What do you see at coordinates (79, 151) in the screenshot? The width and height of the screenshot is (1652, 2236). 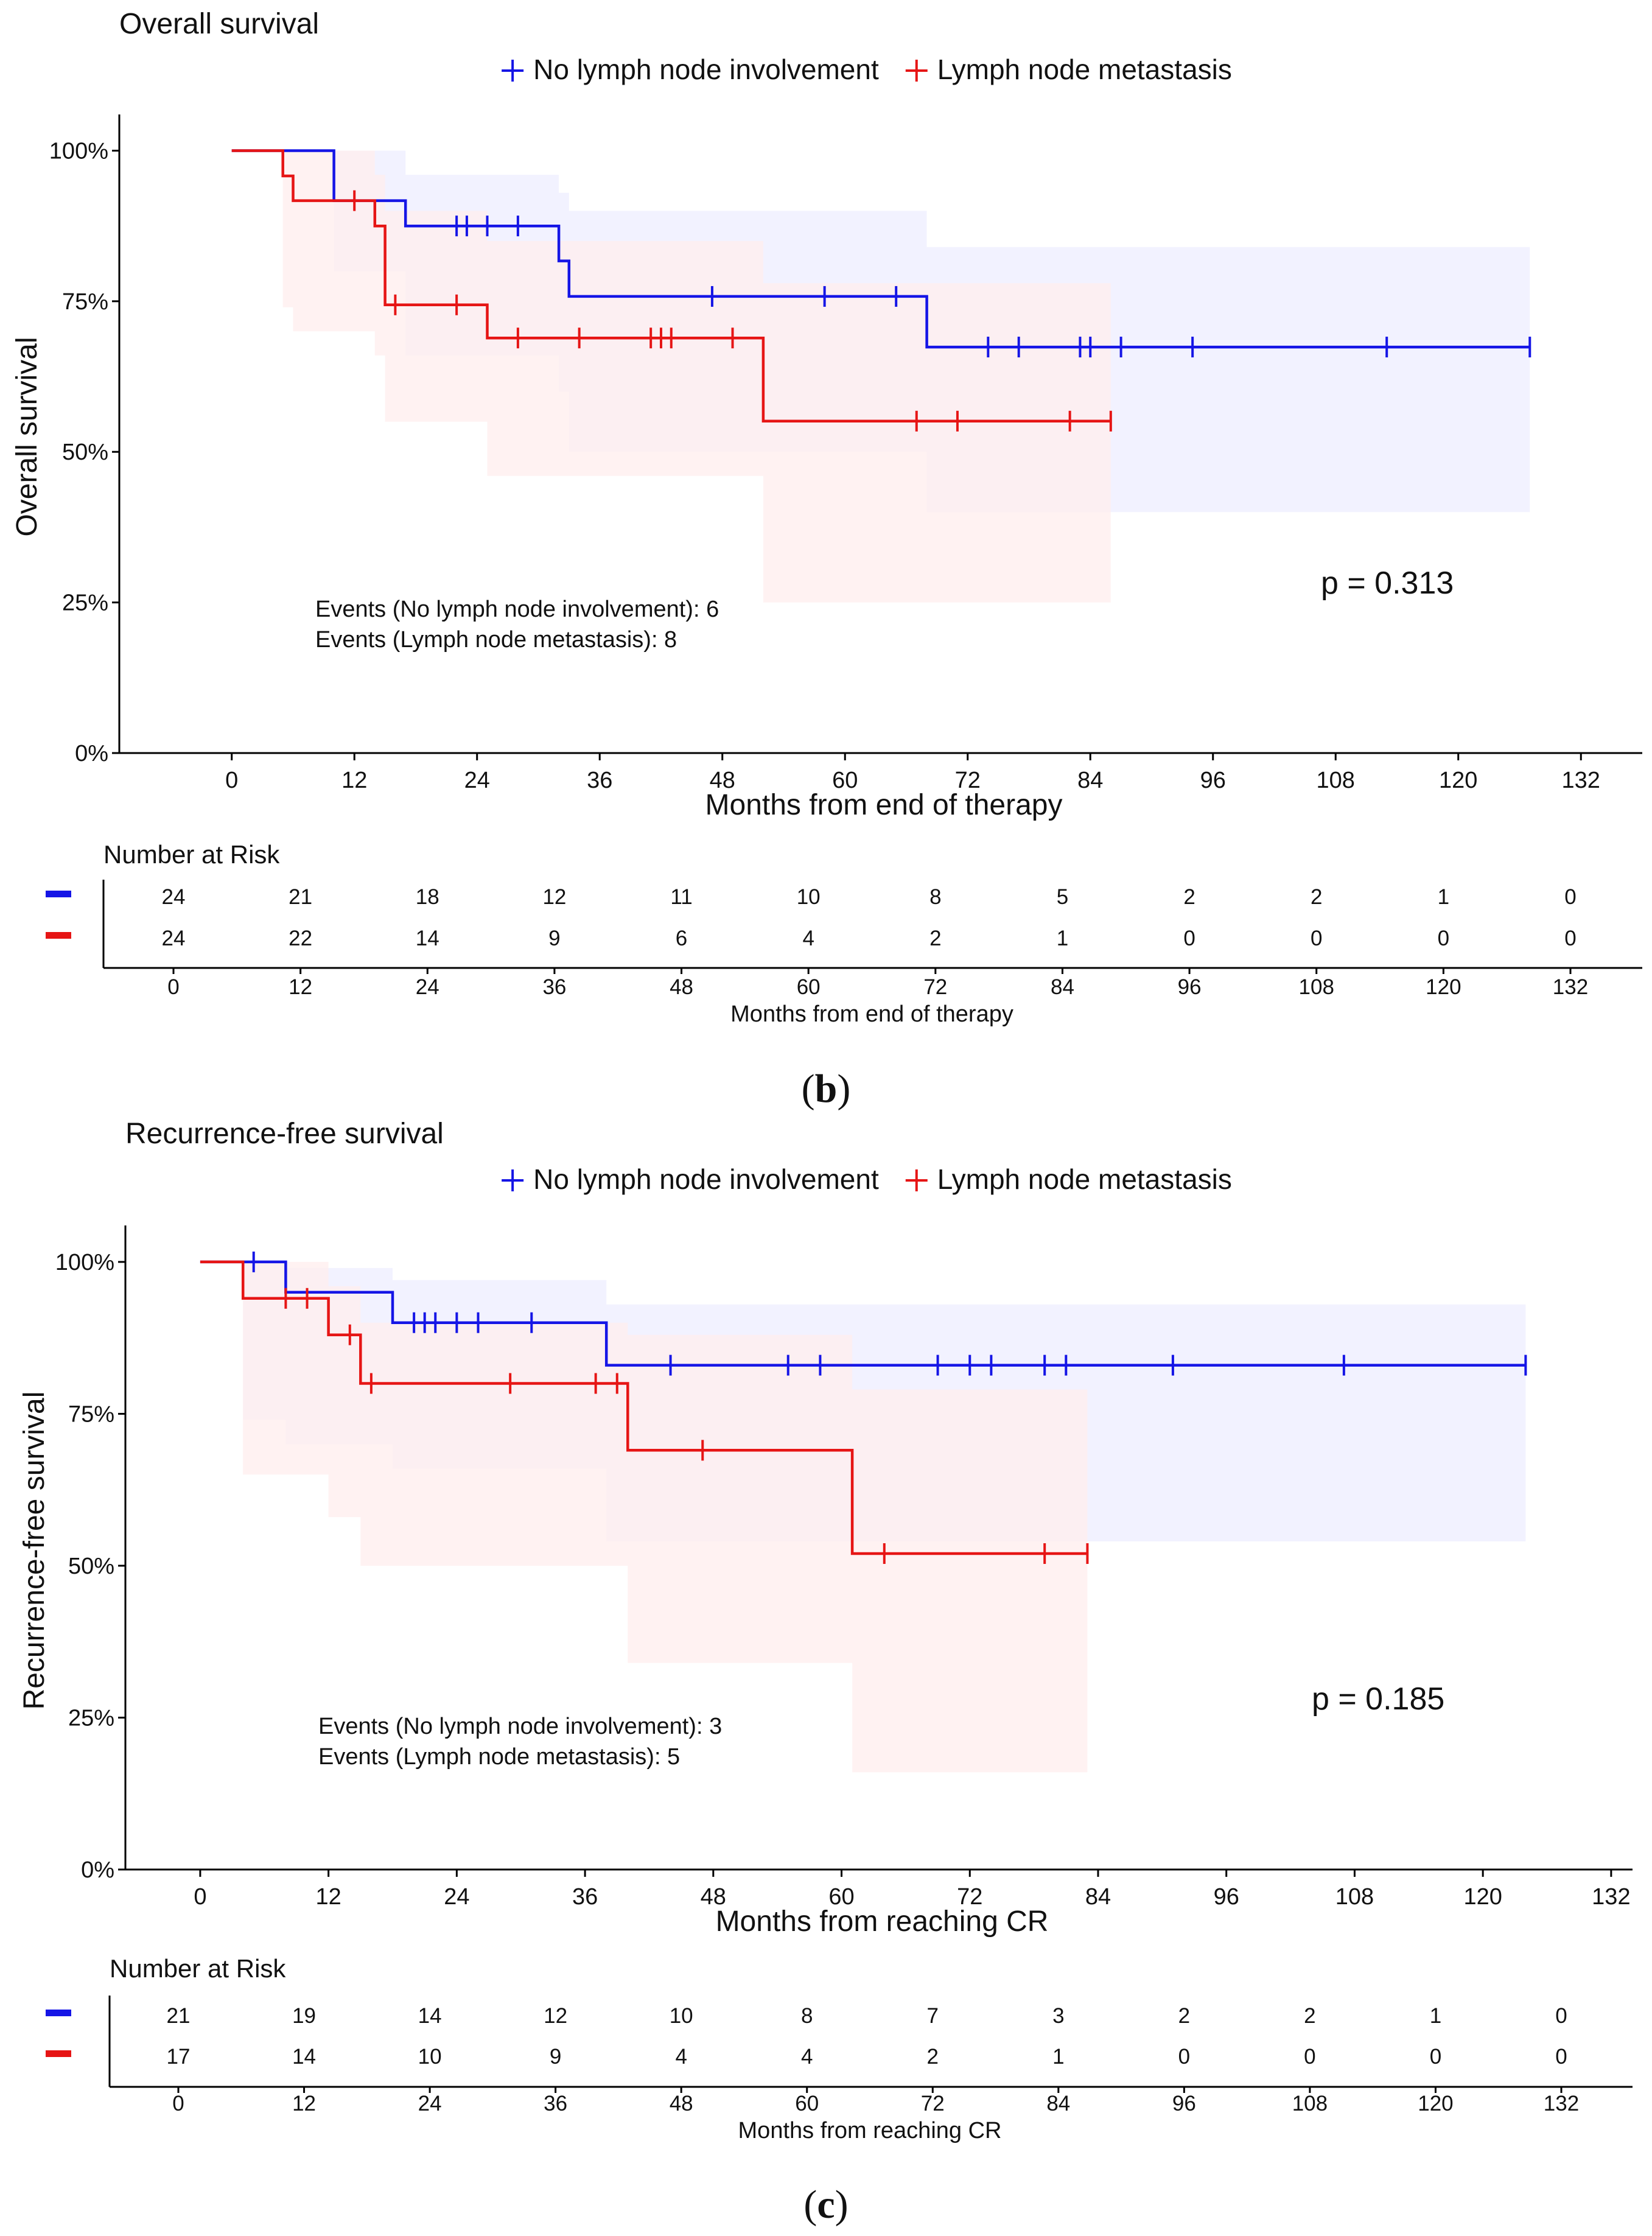 I see `y-tick-label: 100%` at bounding box center [79, 151].